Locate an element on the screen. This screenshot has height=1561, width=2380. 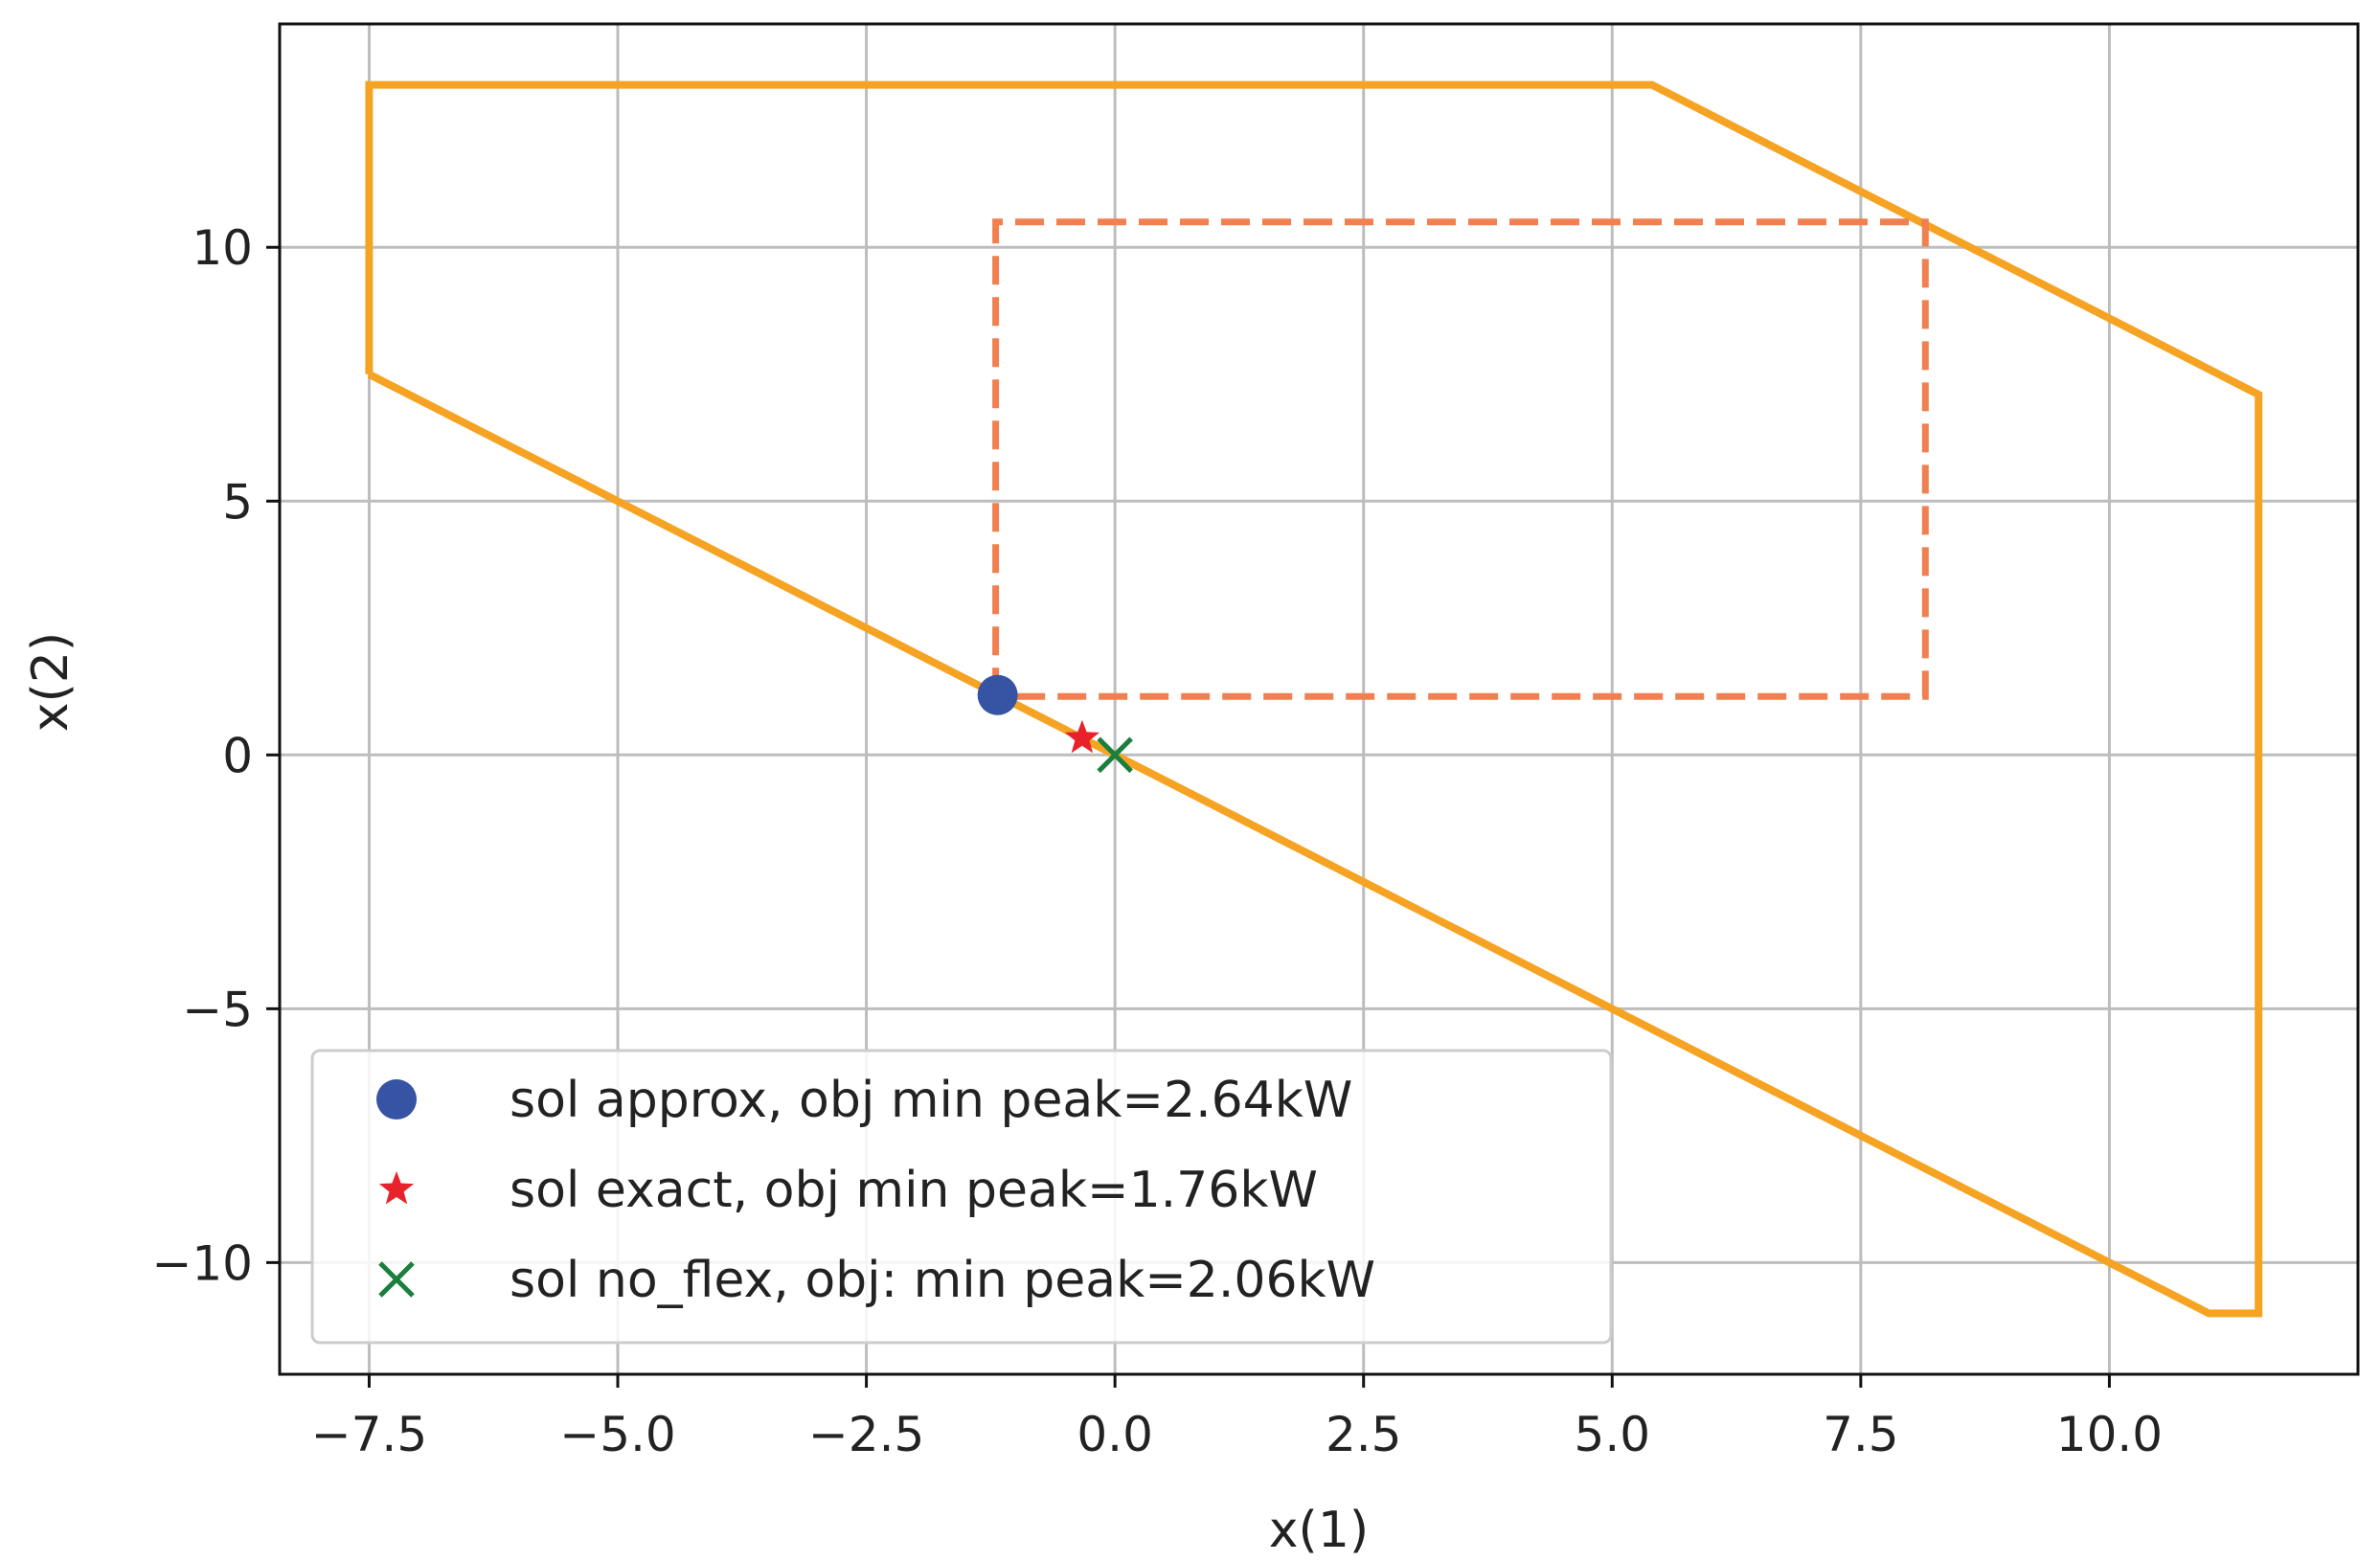
sol-exact-marker is located at coordinates (1081, 737).